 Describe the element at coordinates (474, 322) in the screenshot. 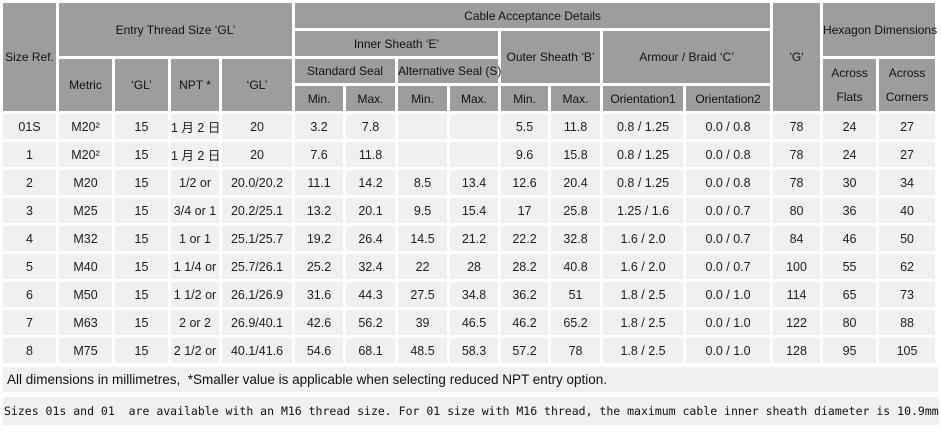

I see `cell: 46.5` at that location.